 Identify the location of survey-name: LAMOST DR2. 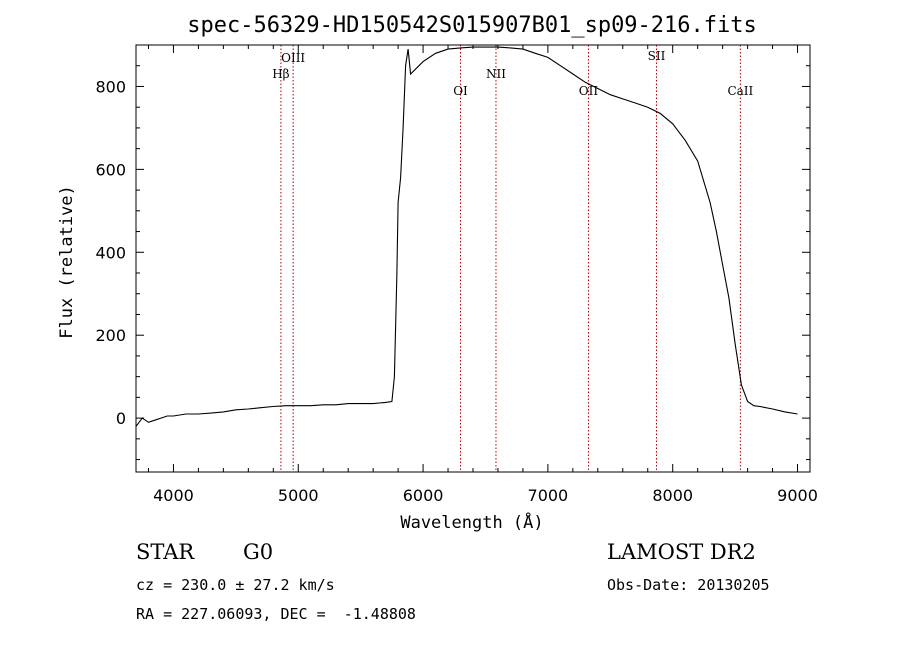
(681, 552).